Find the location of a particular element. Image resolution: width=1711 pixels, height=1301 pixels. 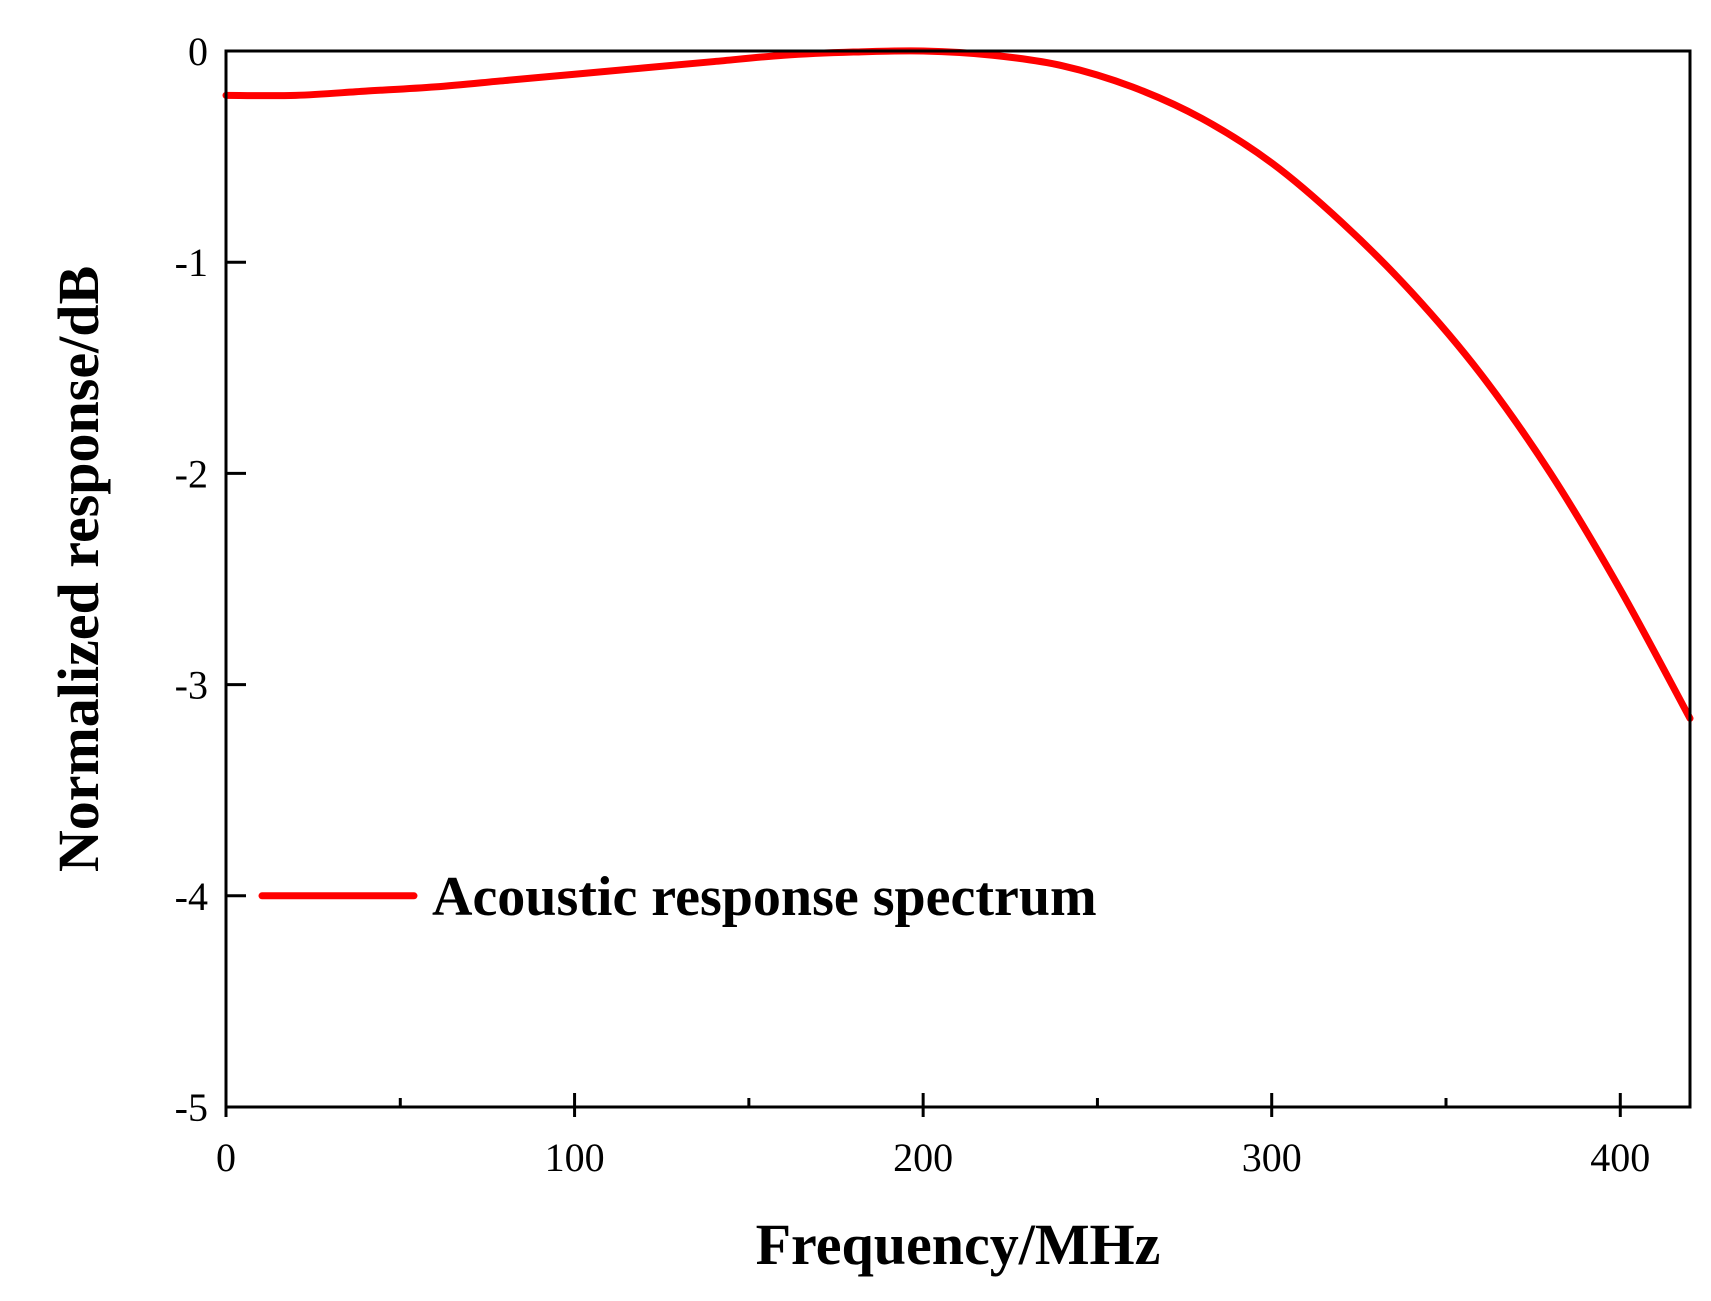

legend: Acoustic response spectrum is located at coordinates (677, 897).